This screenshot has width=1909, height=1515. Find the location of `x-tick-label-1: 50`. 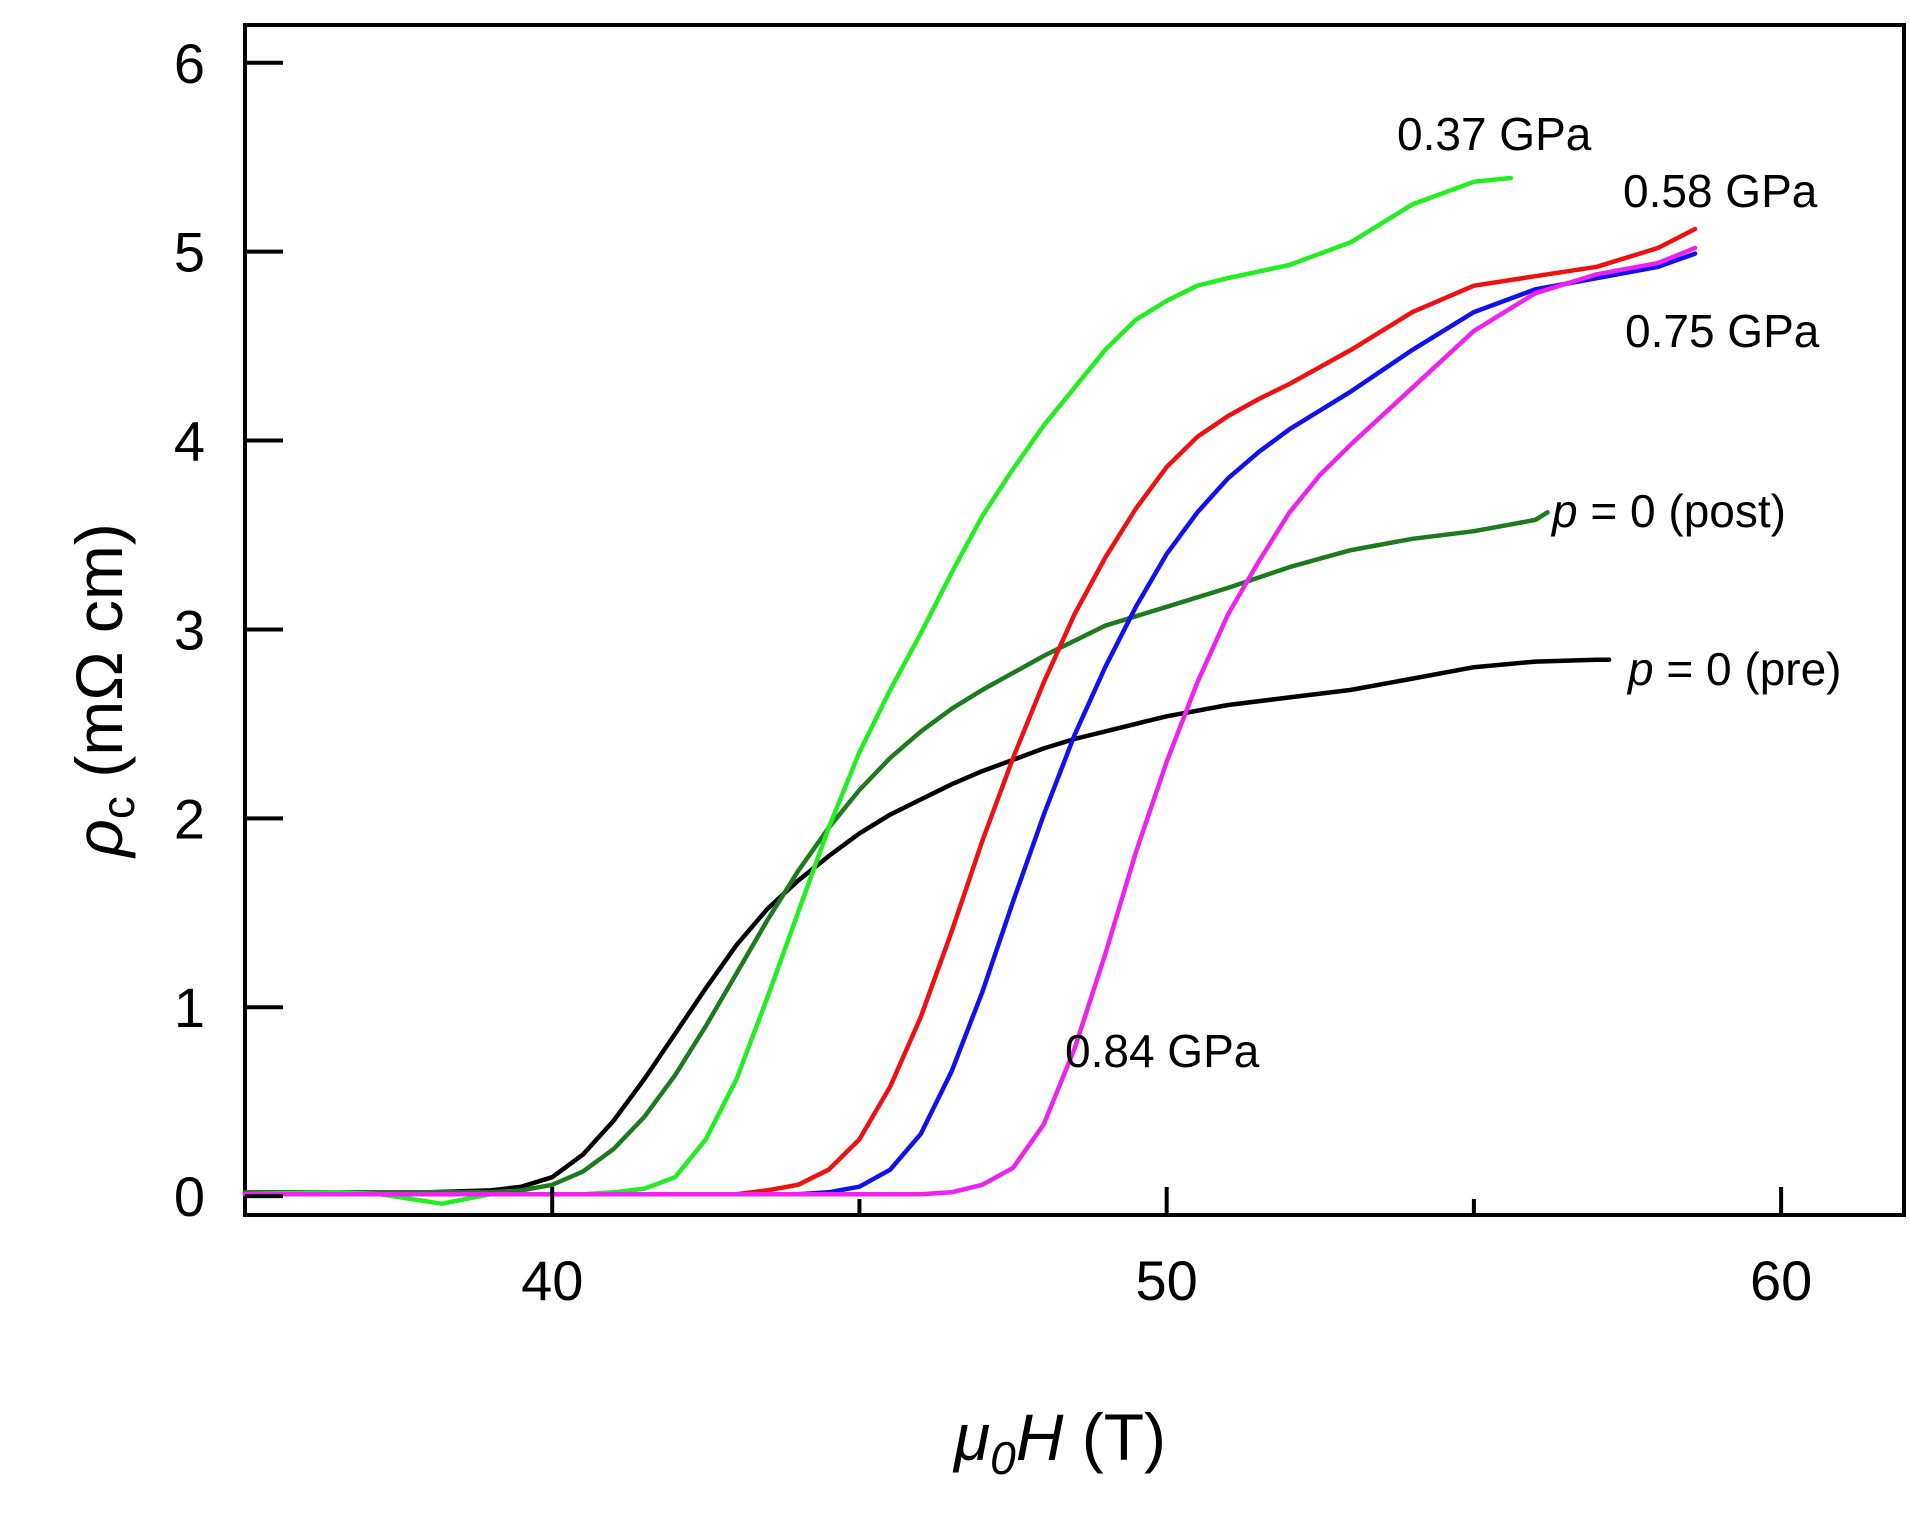

x-tick-label-1: 50 is located at coordinates (1167, 1280).